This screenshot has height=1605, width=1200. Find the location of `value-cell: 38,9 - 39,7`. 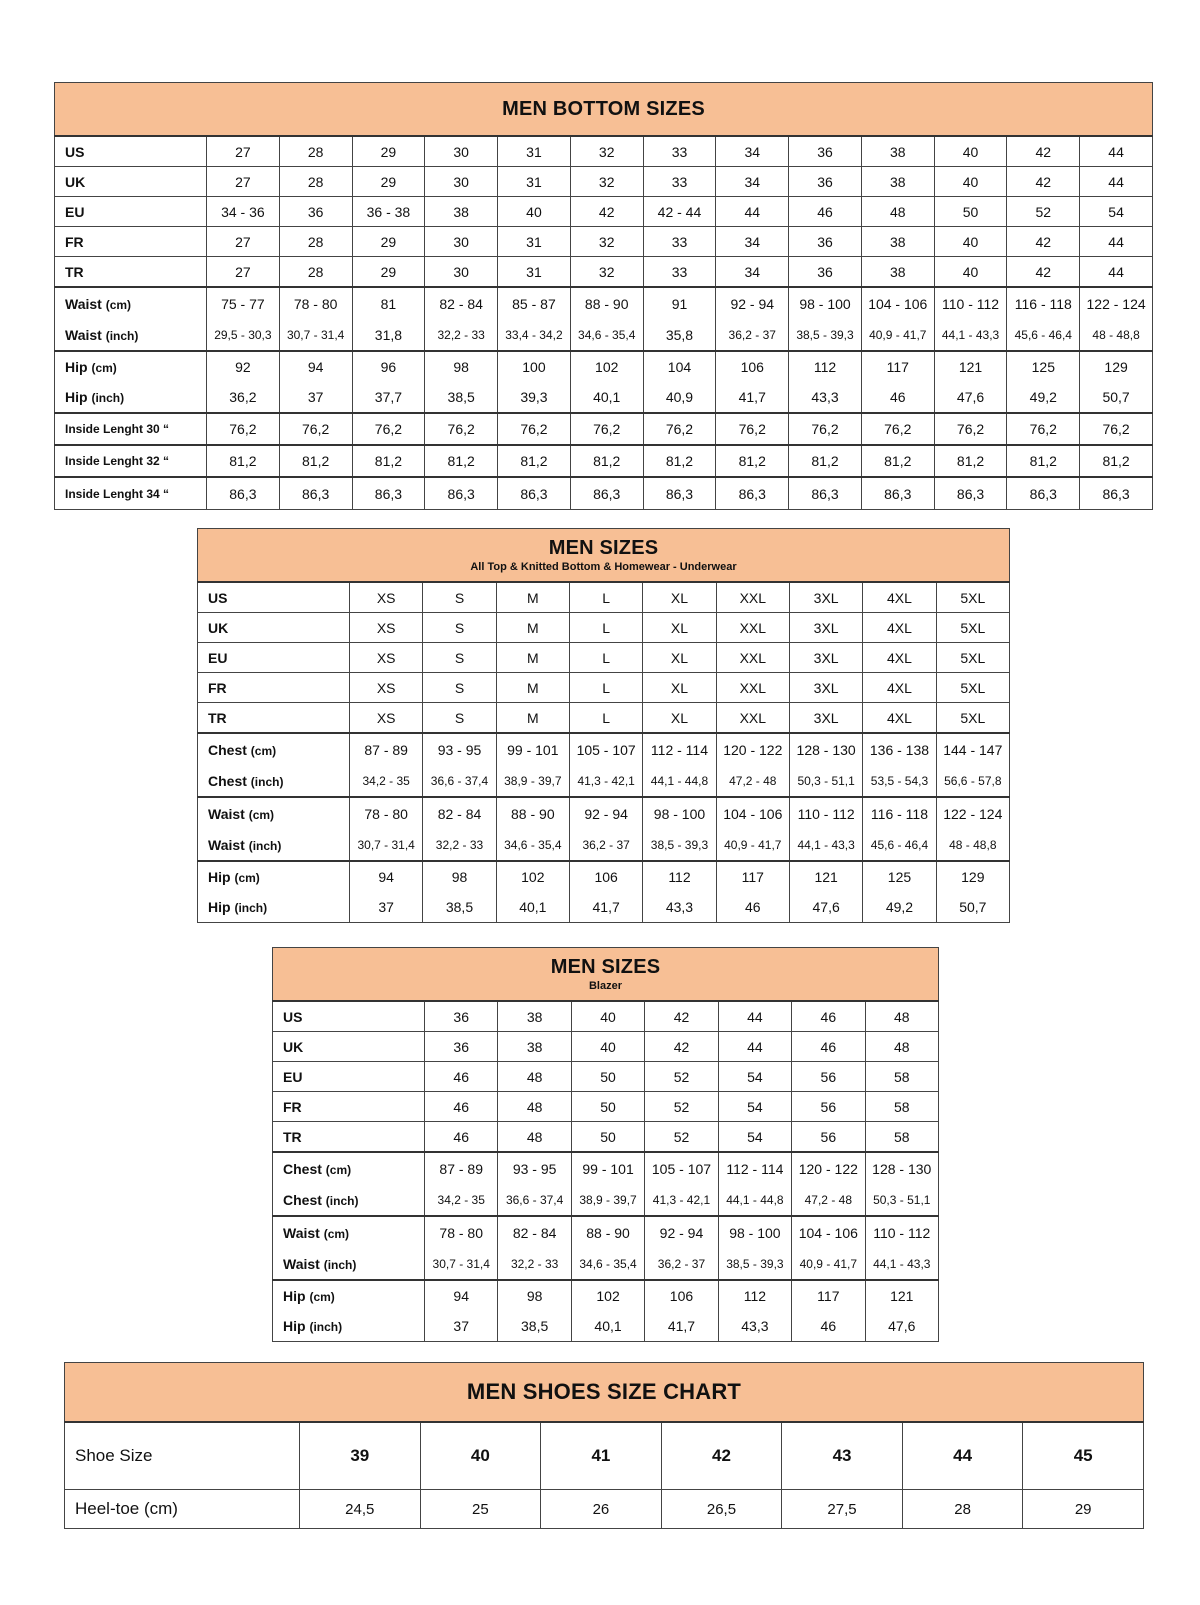

value-cell: 38,9 - 39,7 is located at coordinates (532, 781).